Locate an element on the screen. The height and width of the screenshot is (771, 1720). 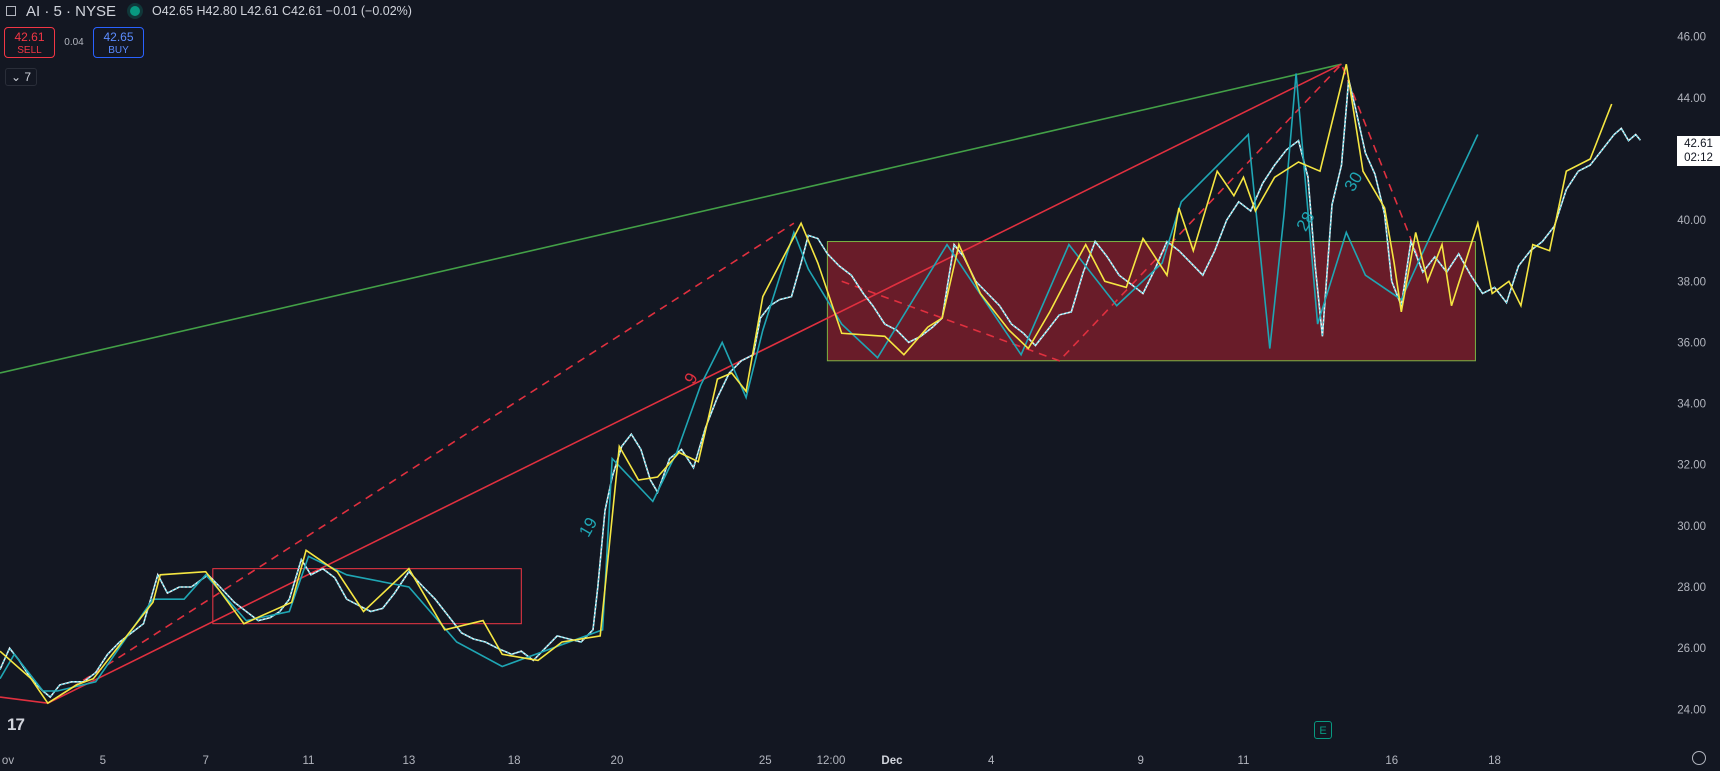
x-tick-label: 4 is located at coordinates (991, 761).